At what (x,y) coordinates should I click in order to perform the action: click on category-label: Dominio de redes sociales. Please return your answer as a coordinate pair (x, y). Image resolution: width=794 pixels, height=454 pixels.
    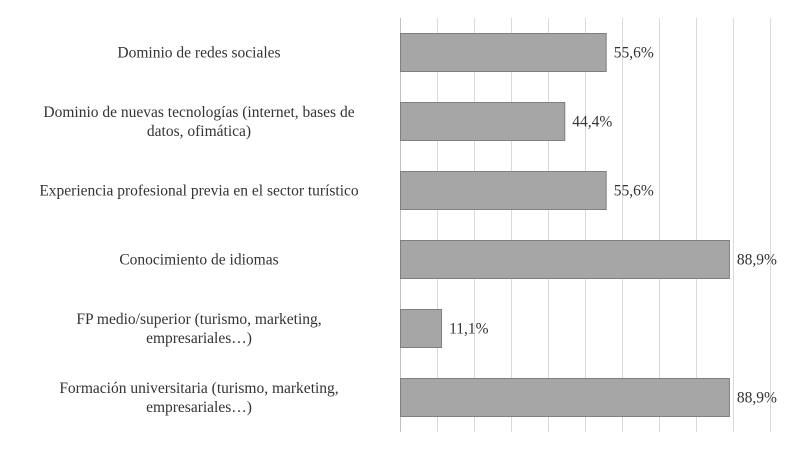
    Looking at the image, I should click on (198, 53).